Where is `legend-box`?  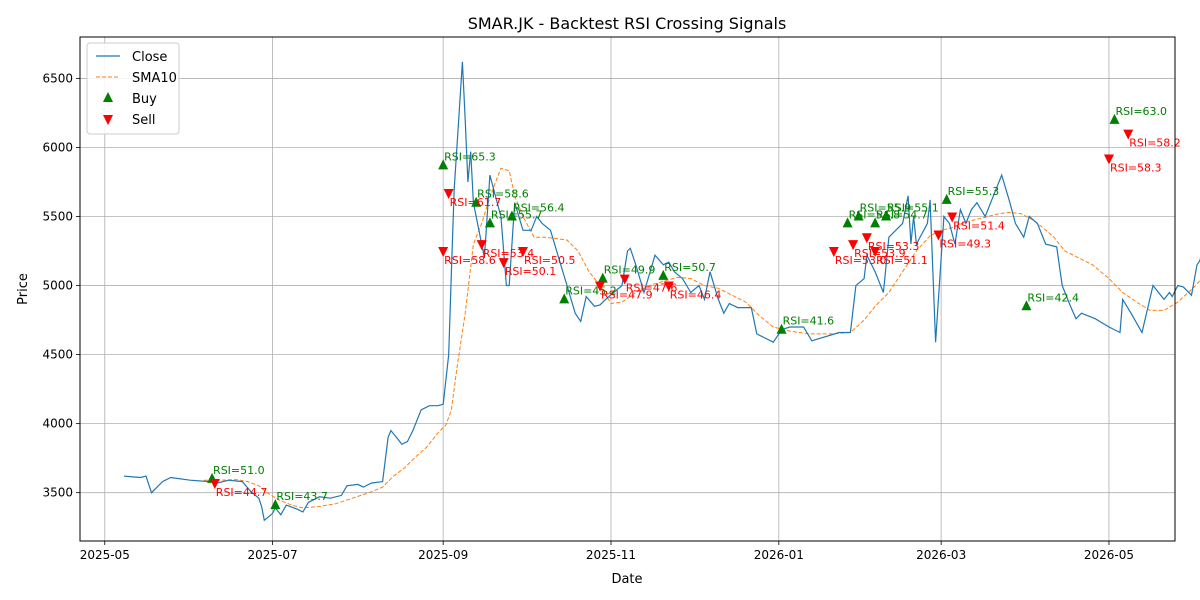 legend-box is located at coordinates (133, 88).